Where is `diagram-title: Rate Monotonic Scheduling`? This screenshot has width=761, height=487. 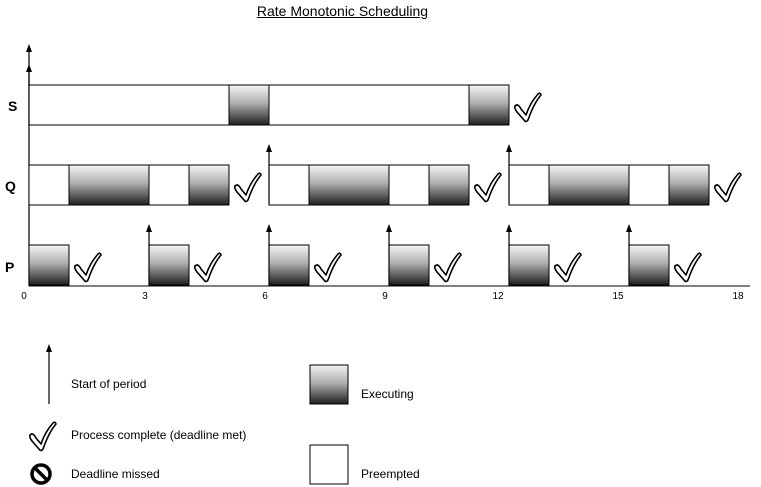
diagram-title: Rate Monotonic Scheduling is located at coordinates (342, 11).